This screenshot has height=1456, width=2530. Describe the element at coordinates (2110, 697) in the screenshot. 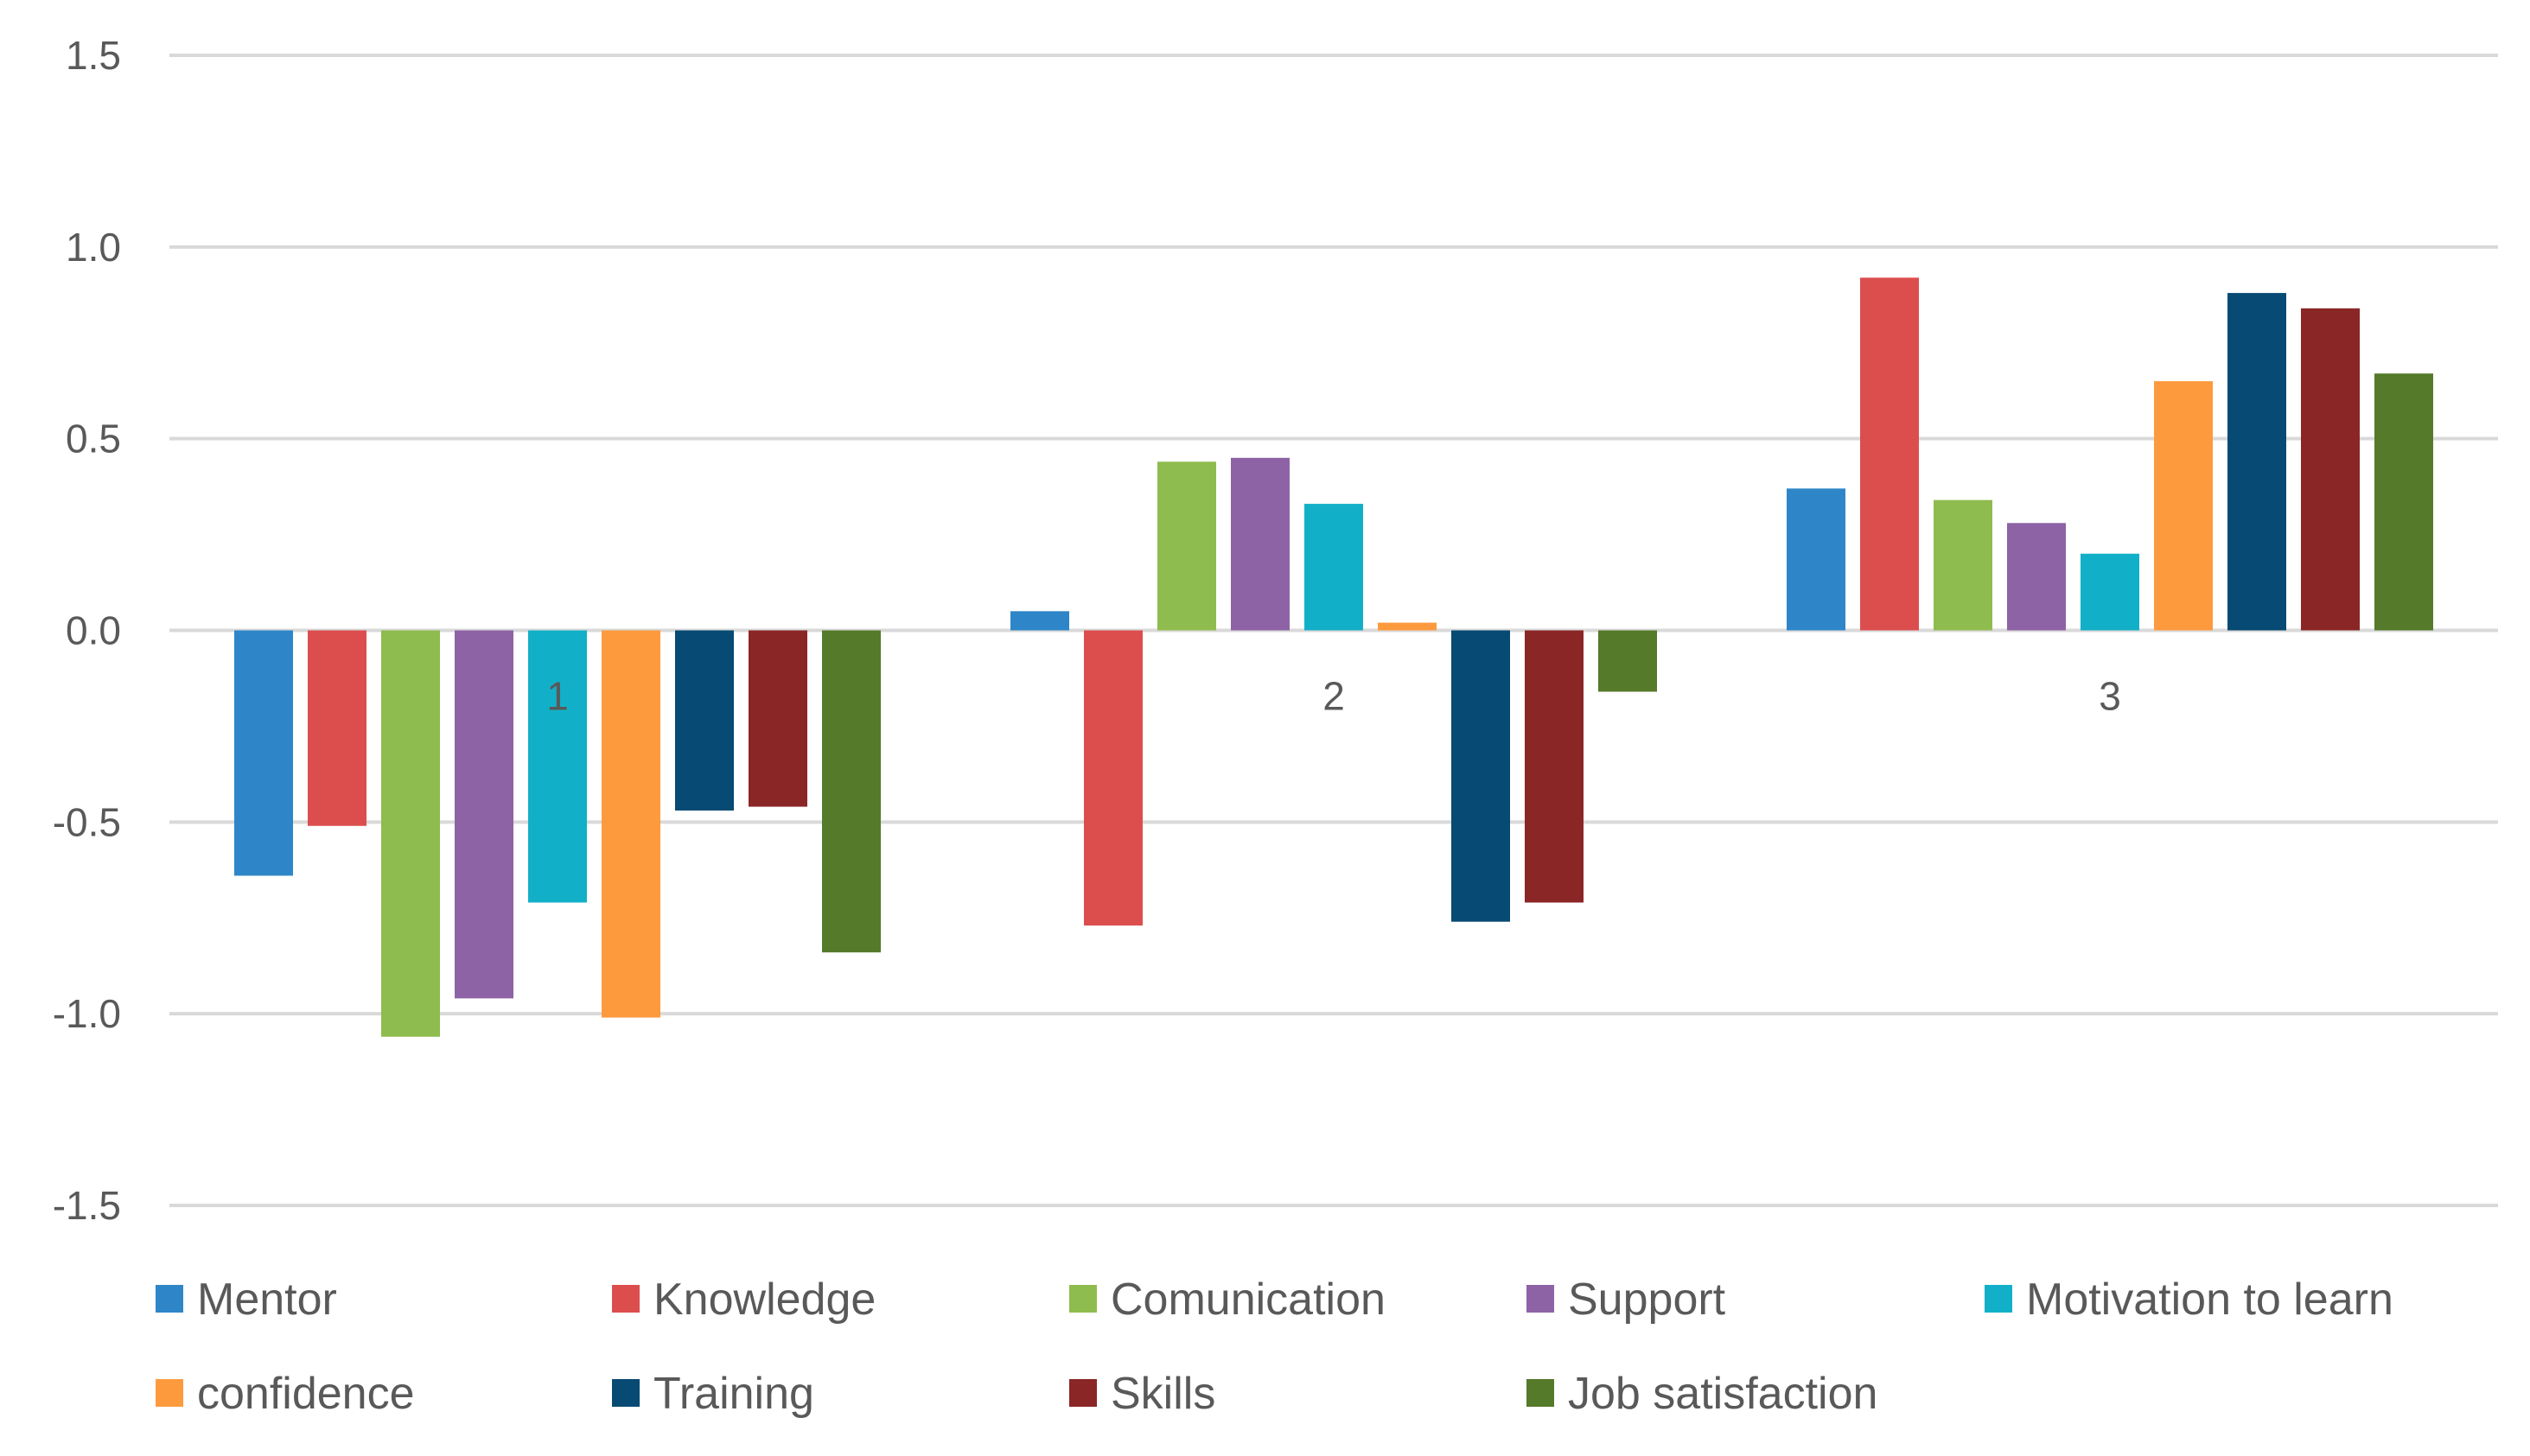

I see `category-label: 3` at that location.